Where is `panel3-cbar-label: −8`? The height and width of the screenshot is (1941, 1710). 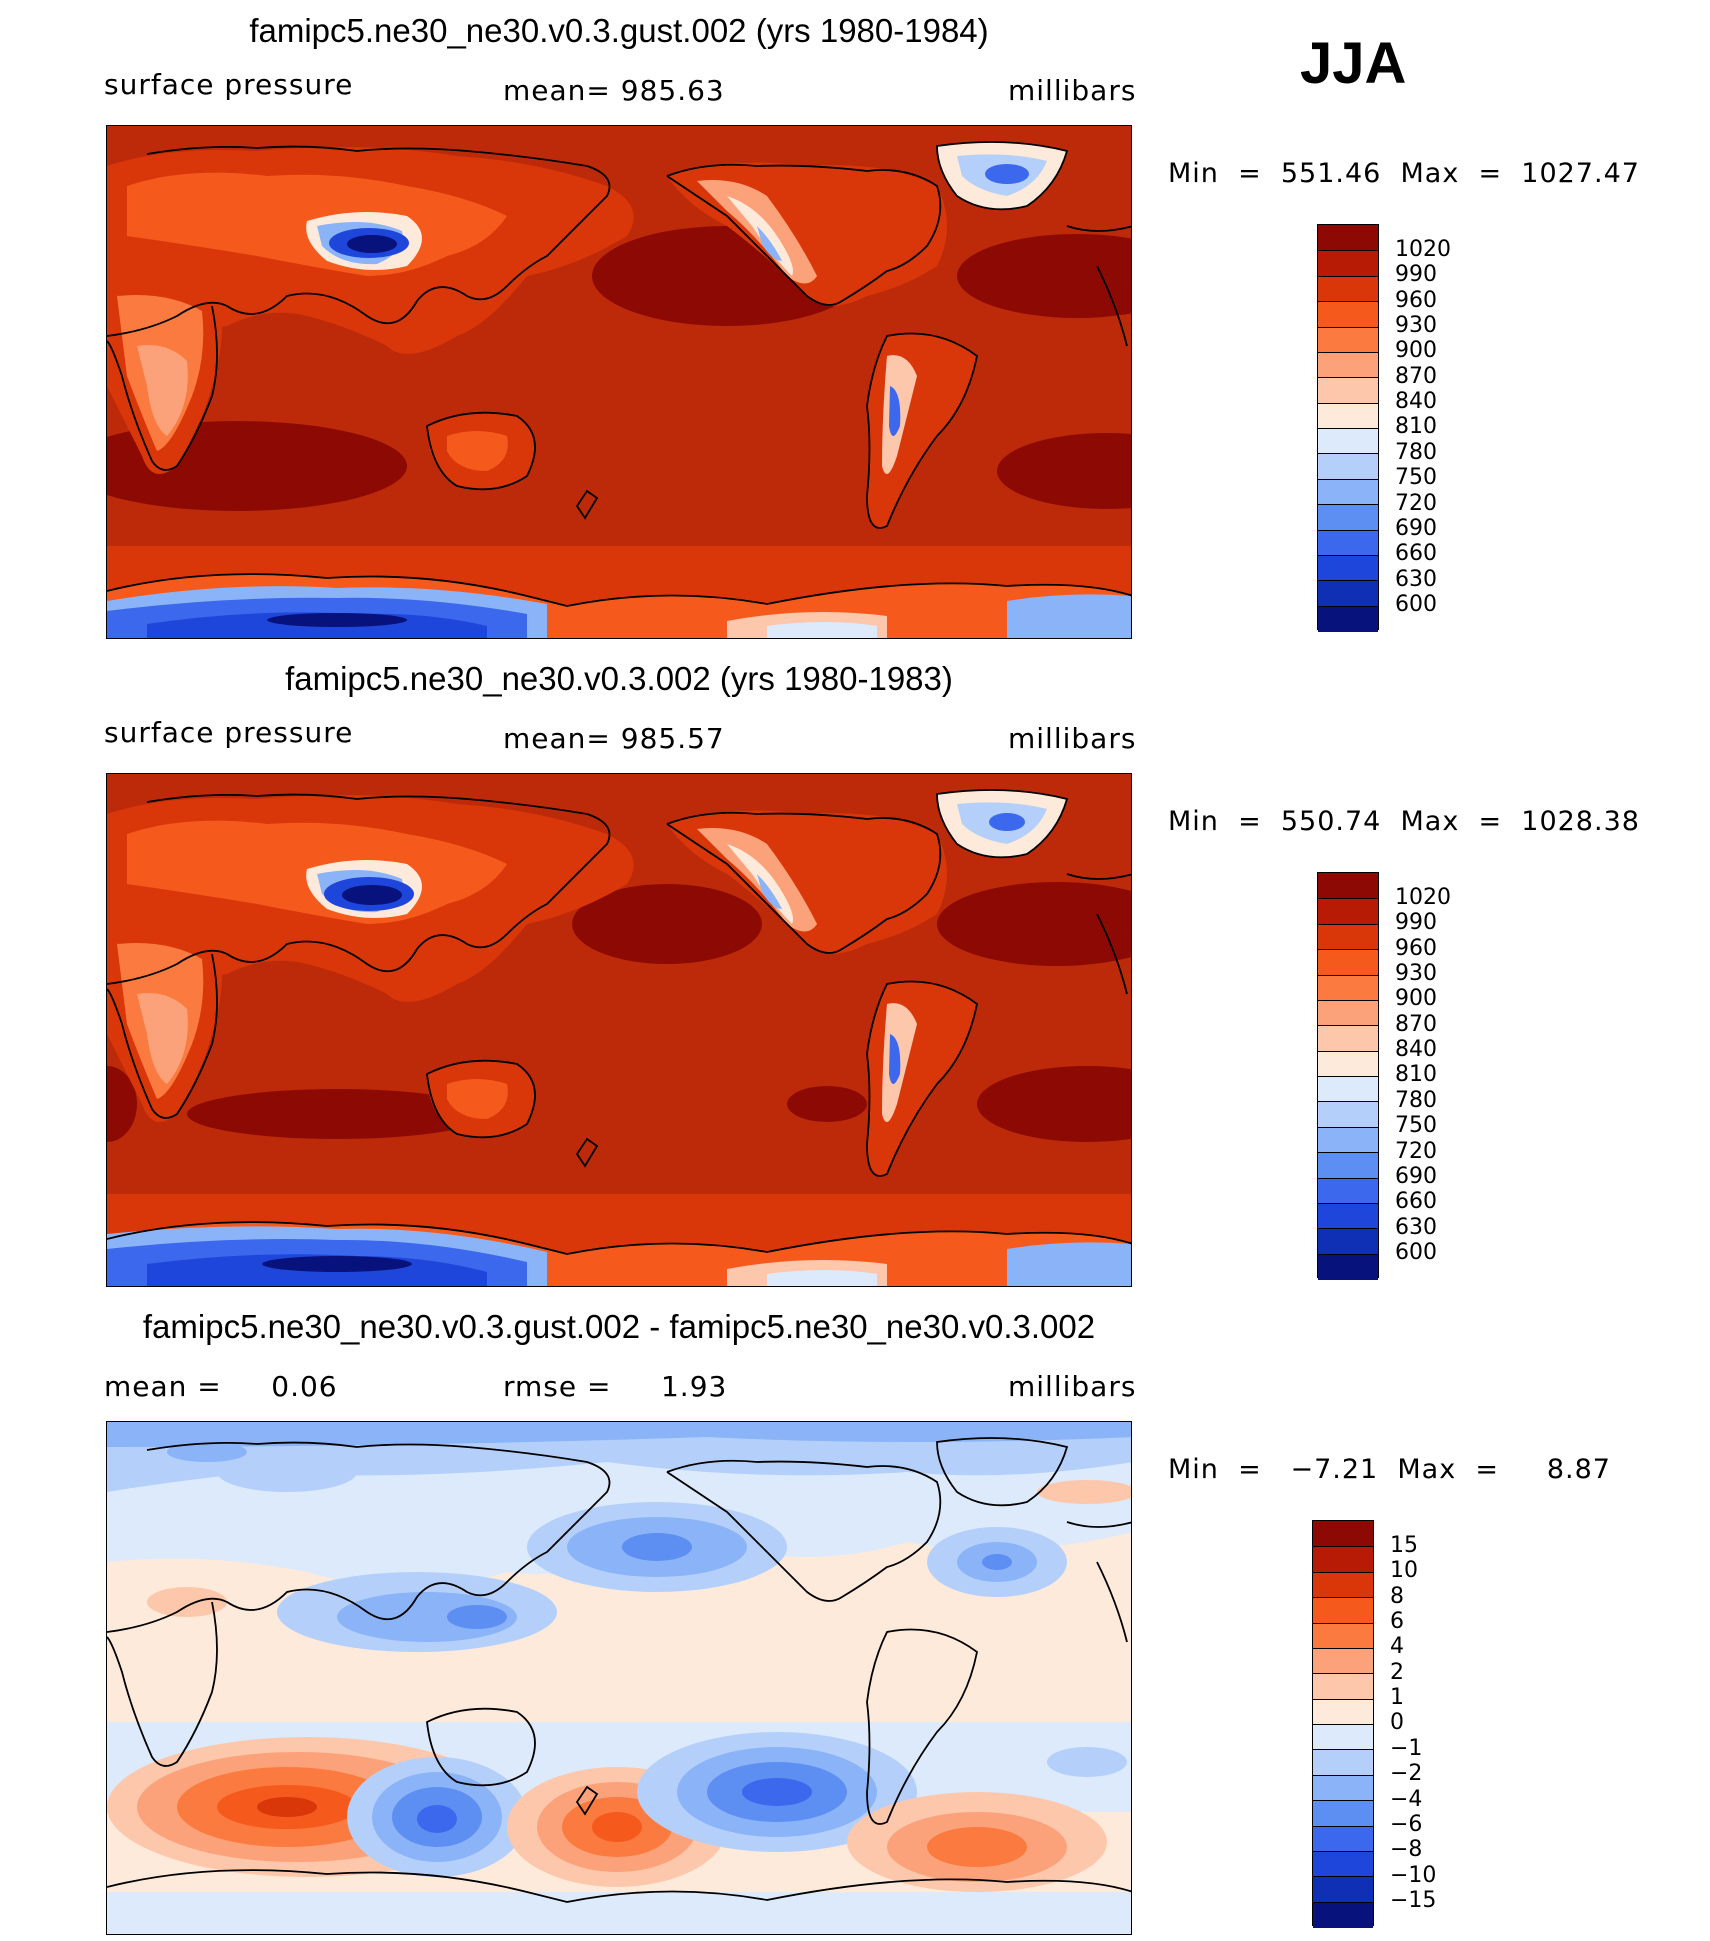
panel3-cbar-label: −8 is located at coordinates (1406, 1849).